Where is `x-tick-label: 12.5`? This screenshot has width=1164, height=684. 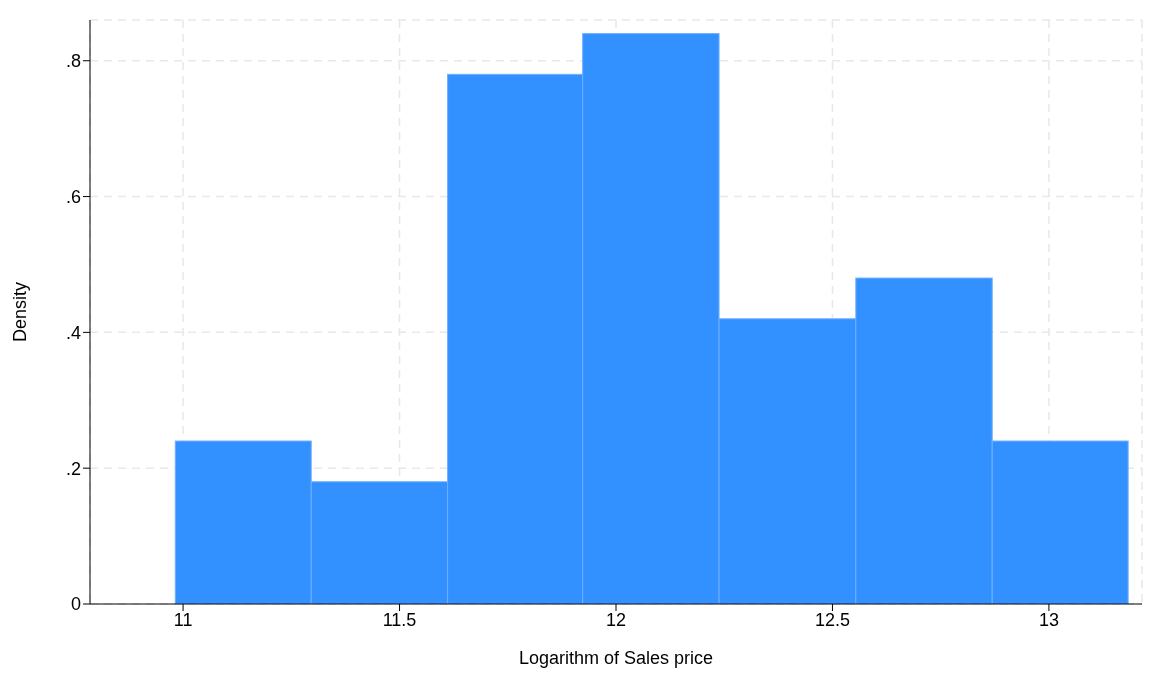
x-tick-label: 12.5 is located at coordinates (832, 619).